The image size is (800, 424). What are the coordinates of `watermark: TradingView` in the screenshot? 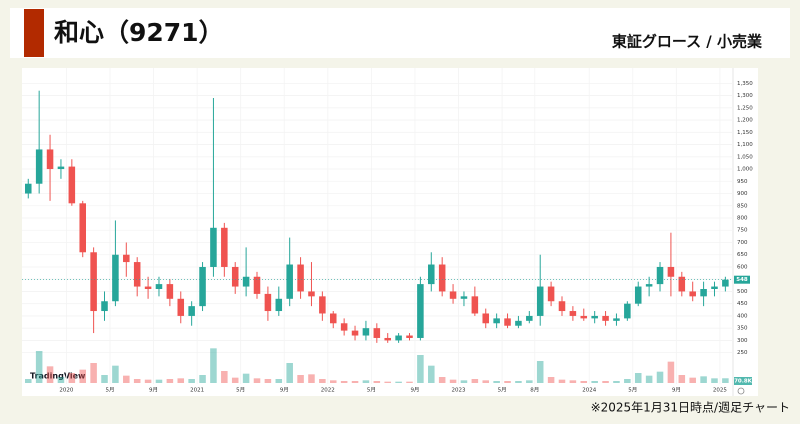 It's located at (58, 376).